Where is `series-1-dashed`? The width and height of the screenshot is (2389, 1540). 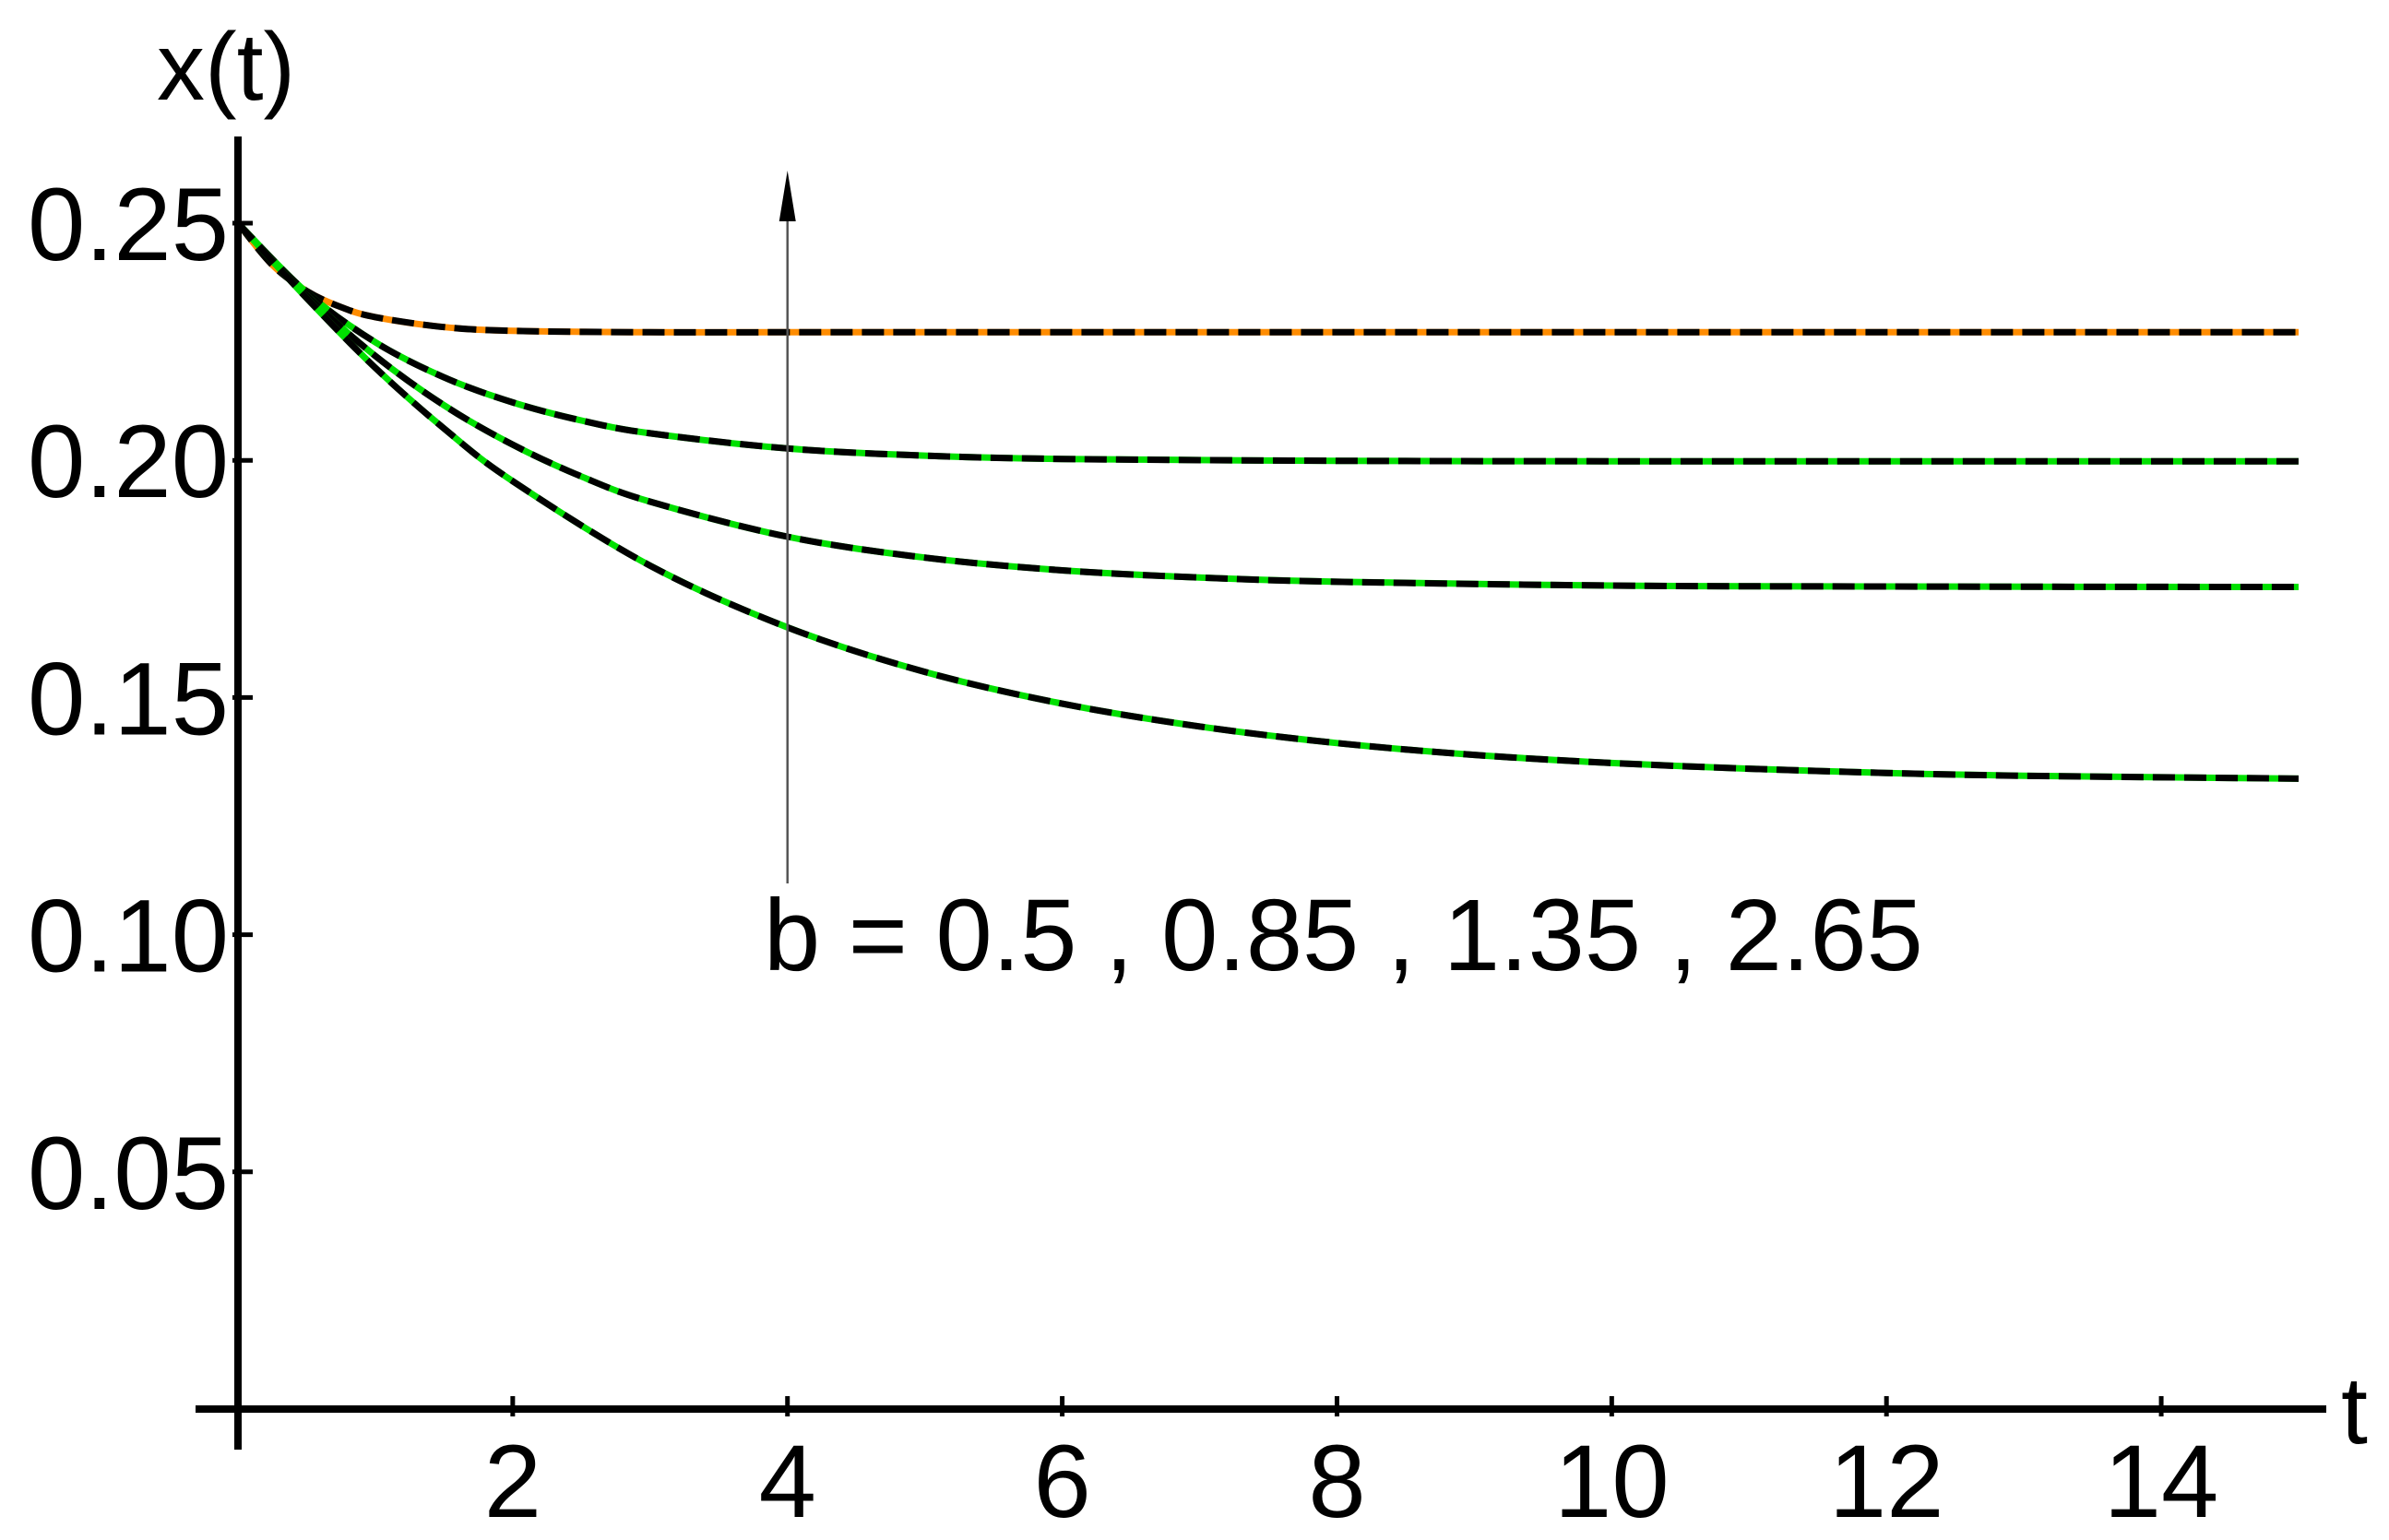 series-1-dashed is located at coordinates (1267, 278).